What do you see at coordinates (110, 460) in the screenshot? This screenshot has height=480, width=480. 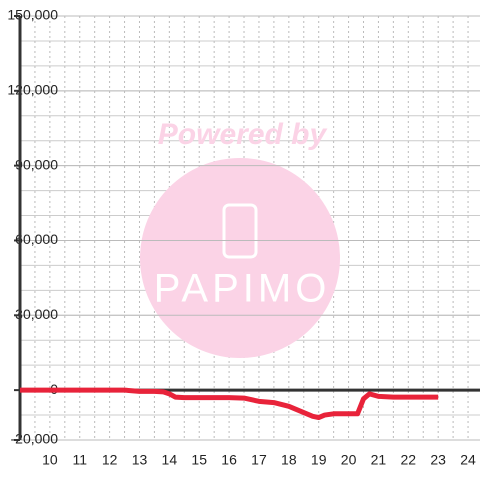 I see `x-tick-label: 12` at bounding box center [110, 460].